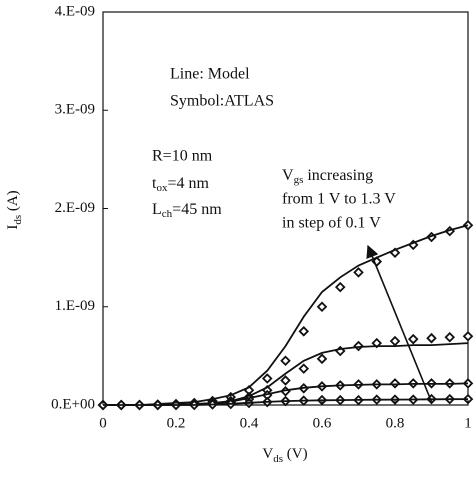 Image resolution: width=474 pixels, height=491 pixels. Describe the element at coordinates (249, 423) in the screenshot. I see `x-tick-label: 0.4` at that location.